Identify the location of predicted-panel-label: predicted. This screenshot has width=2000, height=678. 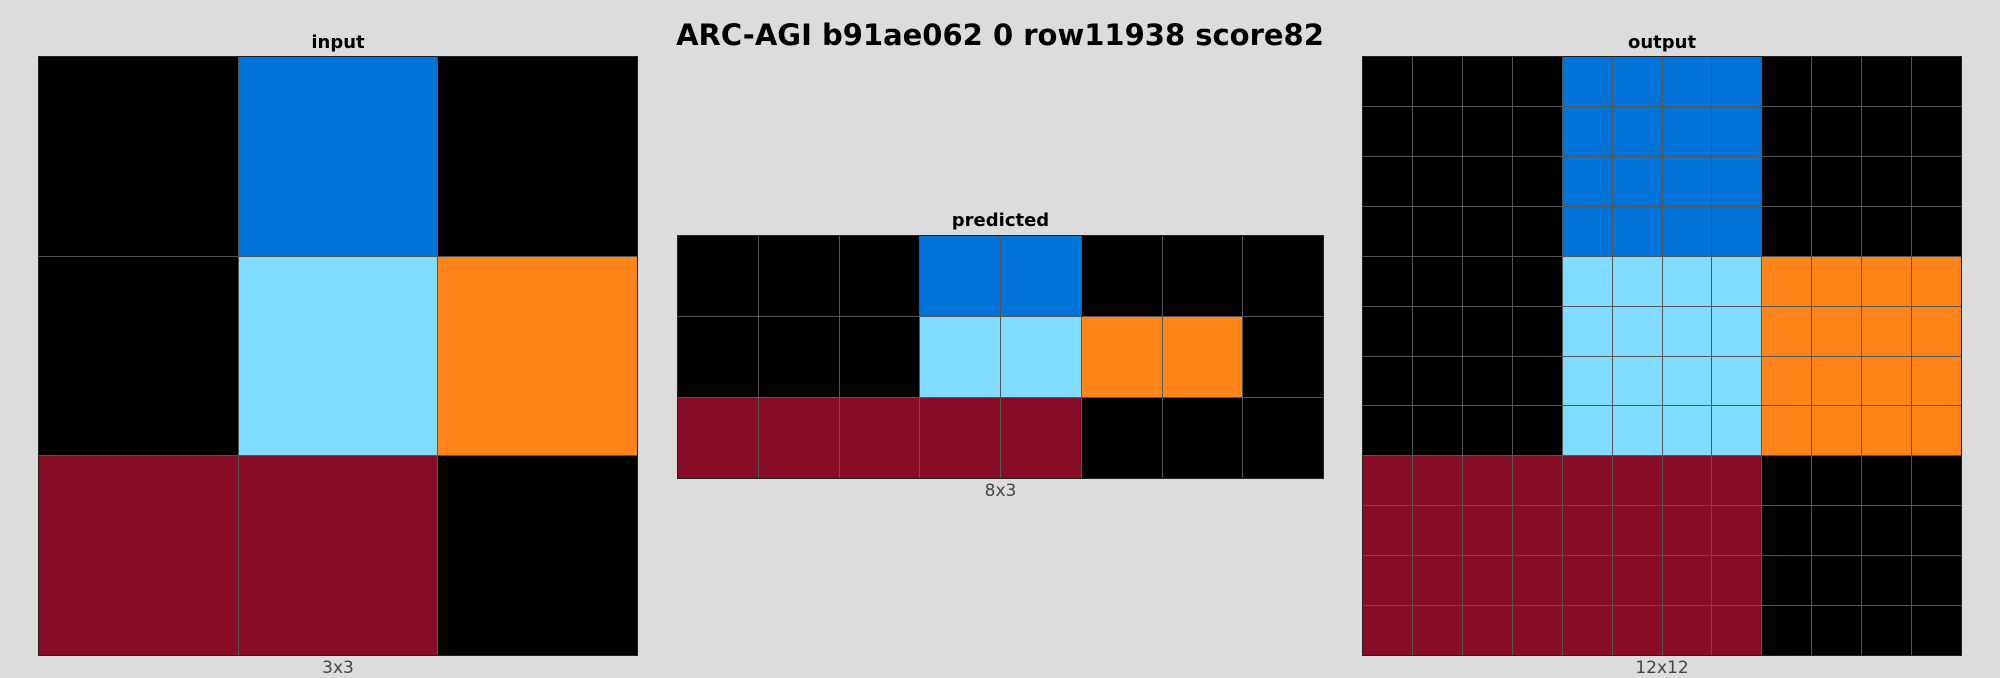
(1000, 220).